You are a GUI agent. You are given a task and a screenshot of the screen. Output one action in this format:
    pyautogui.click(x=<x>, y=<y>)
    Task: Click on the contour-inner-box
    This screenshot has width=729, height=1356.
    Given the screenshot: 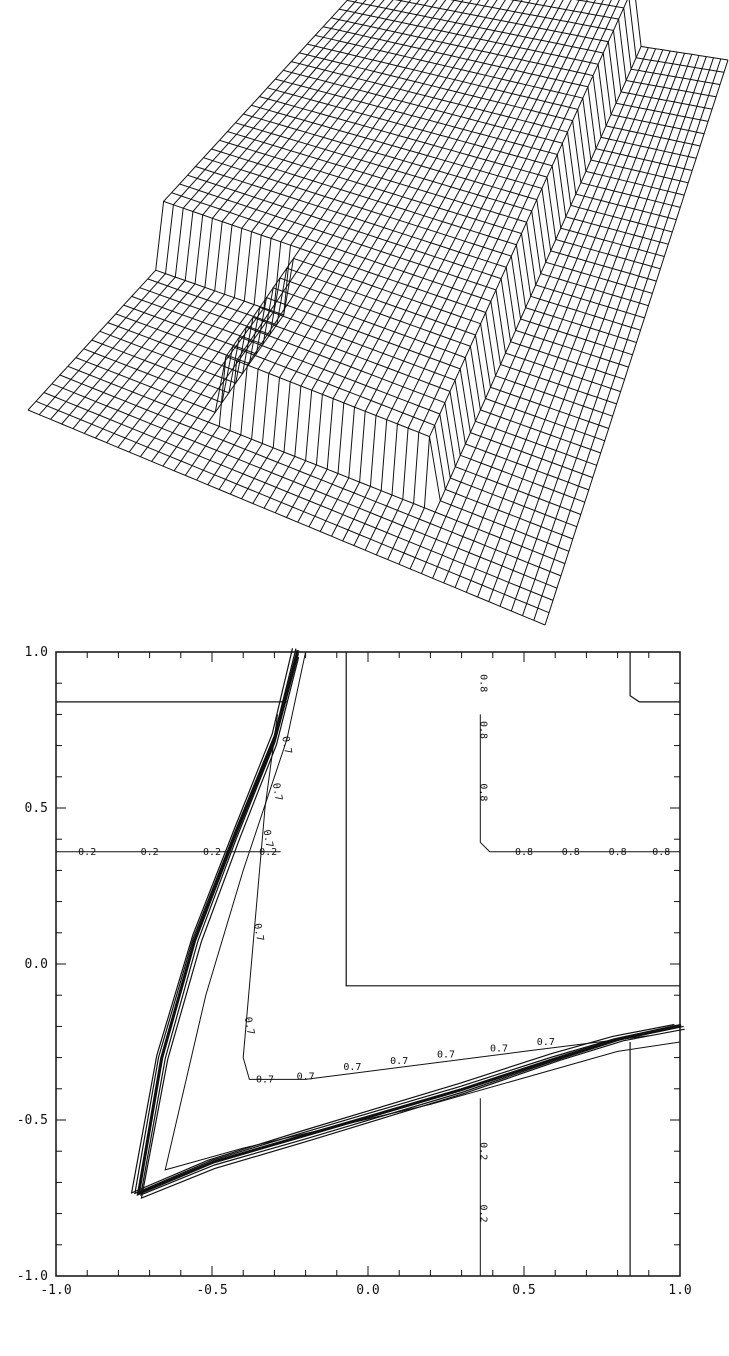 What is the action you would take?
    pyautogui.click(x=512, y=819)
    